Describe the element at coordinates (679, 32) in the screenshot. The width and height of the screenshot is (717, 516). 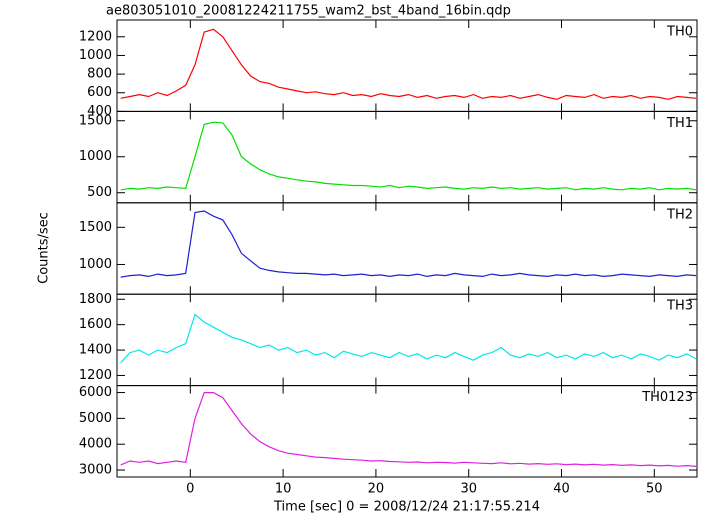
I see `panel-label: TH0` at that location.